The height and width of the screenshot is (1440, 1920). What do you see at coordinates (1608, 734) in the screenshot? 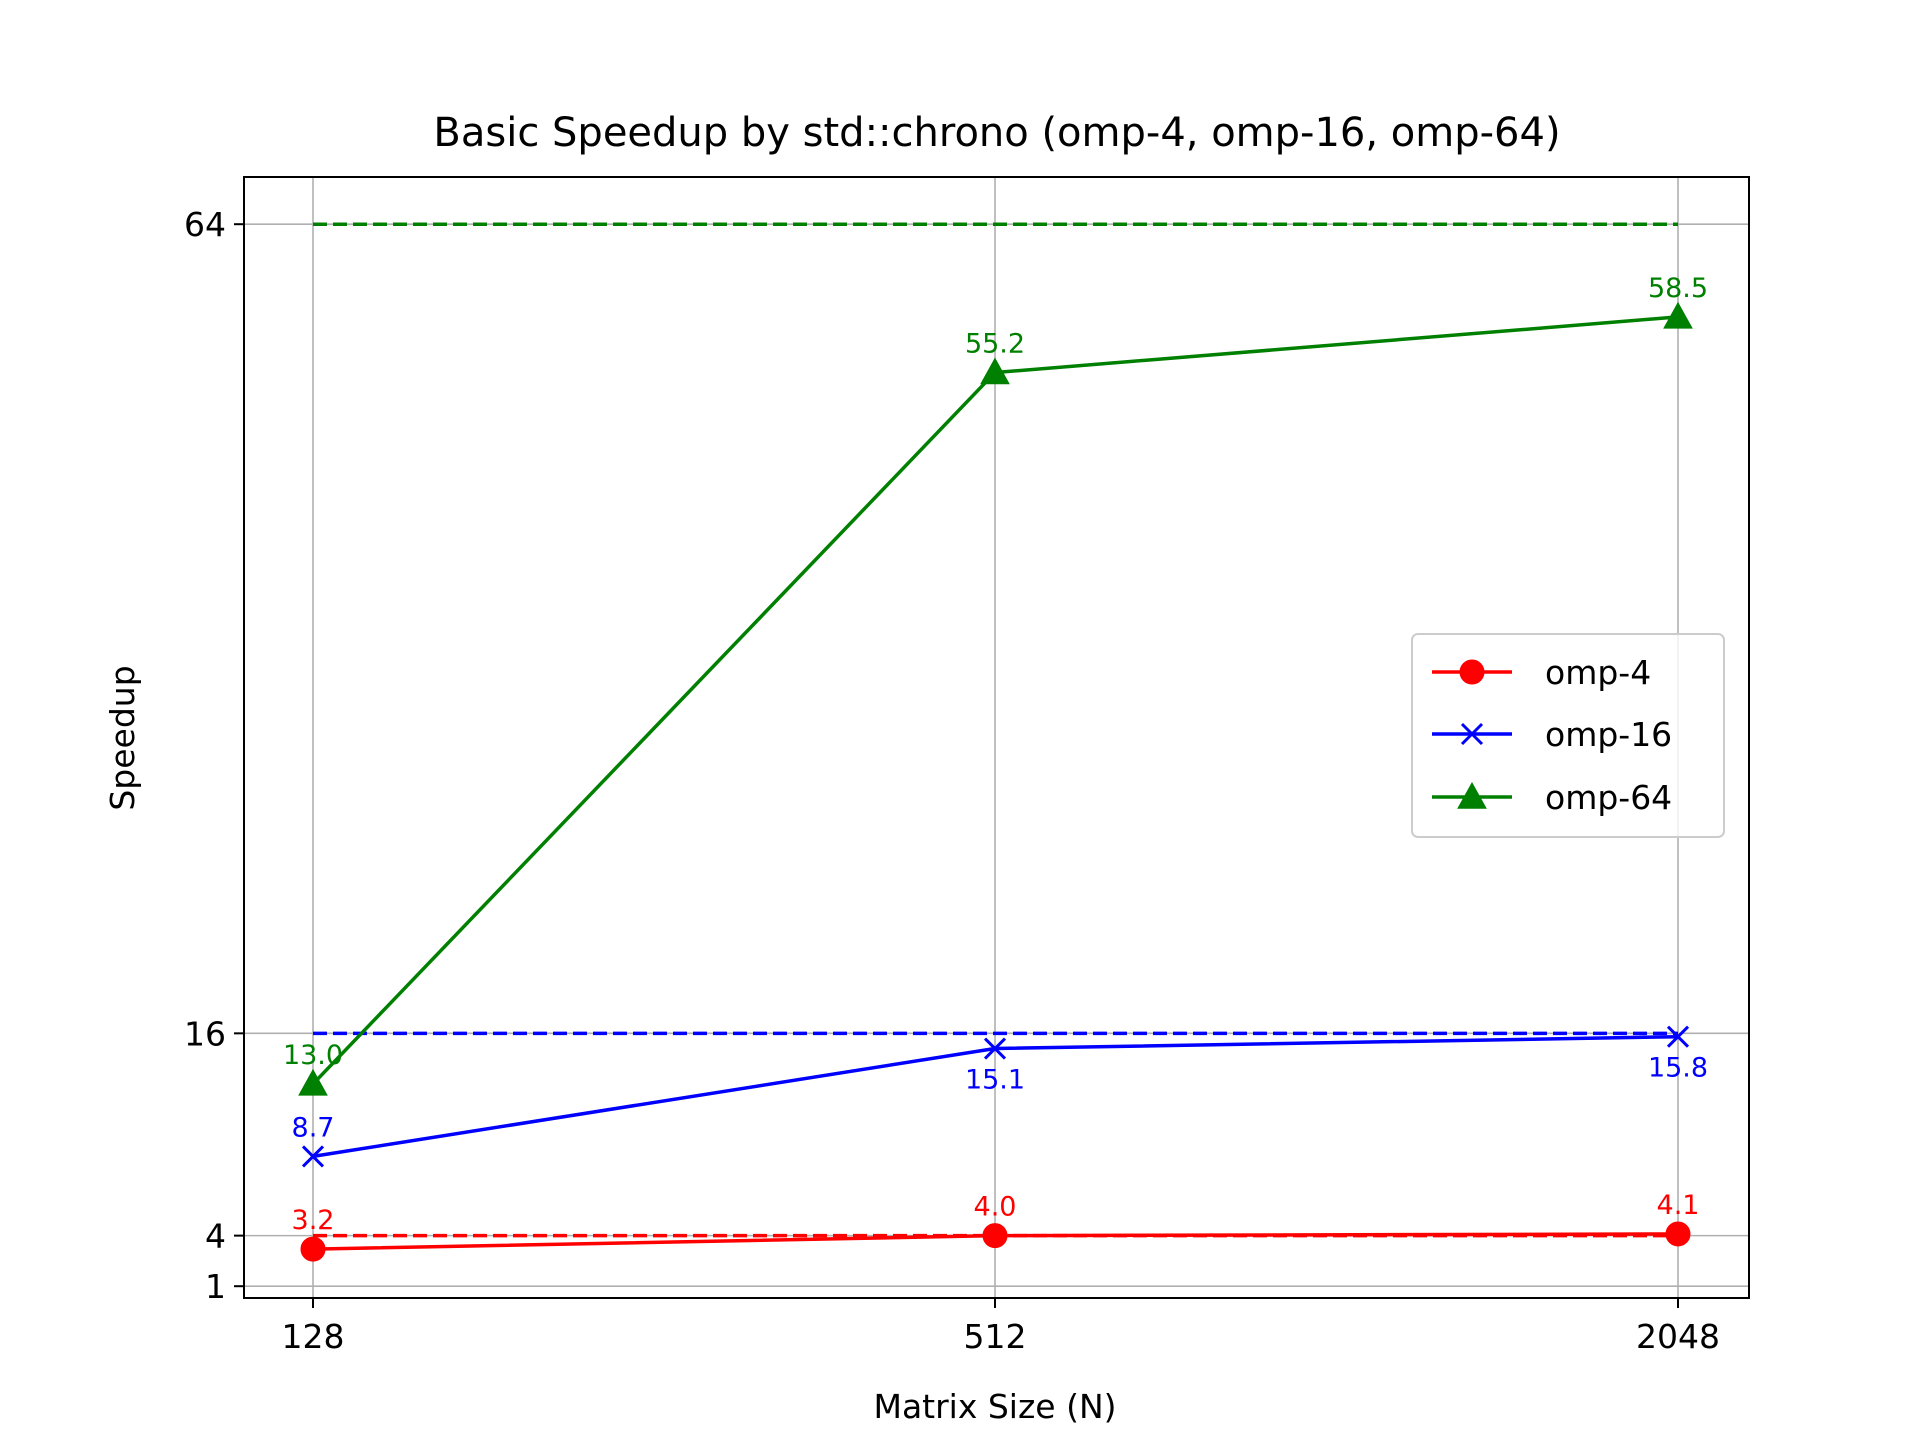
I see `legend-label-omp-16: omp-16` at bounding box center [1608, 734].